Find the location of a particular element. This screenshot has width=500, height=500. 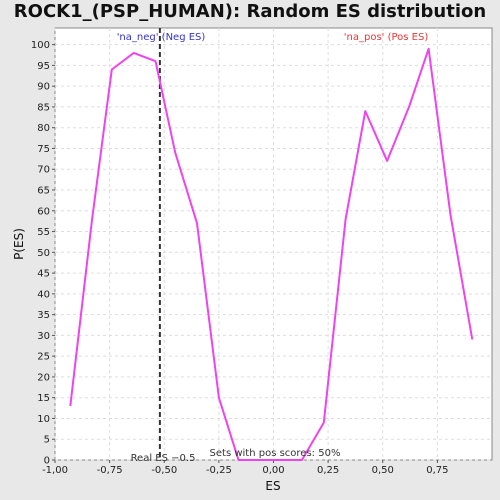

y-tick-label: 25 is located at coordinates (43, 357).